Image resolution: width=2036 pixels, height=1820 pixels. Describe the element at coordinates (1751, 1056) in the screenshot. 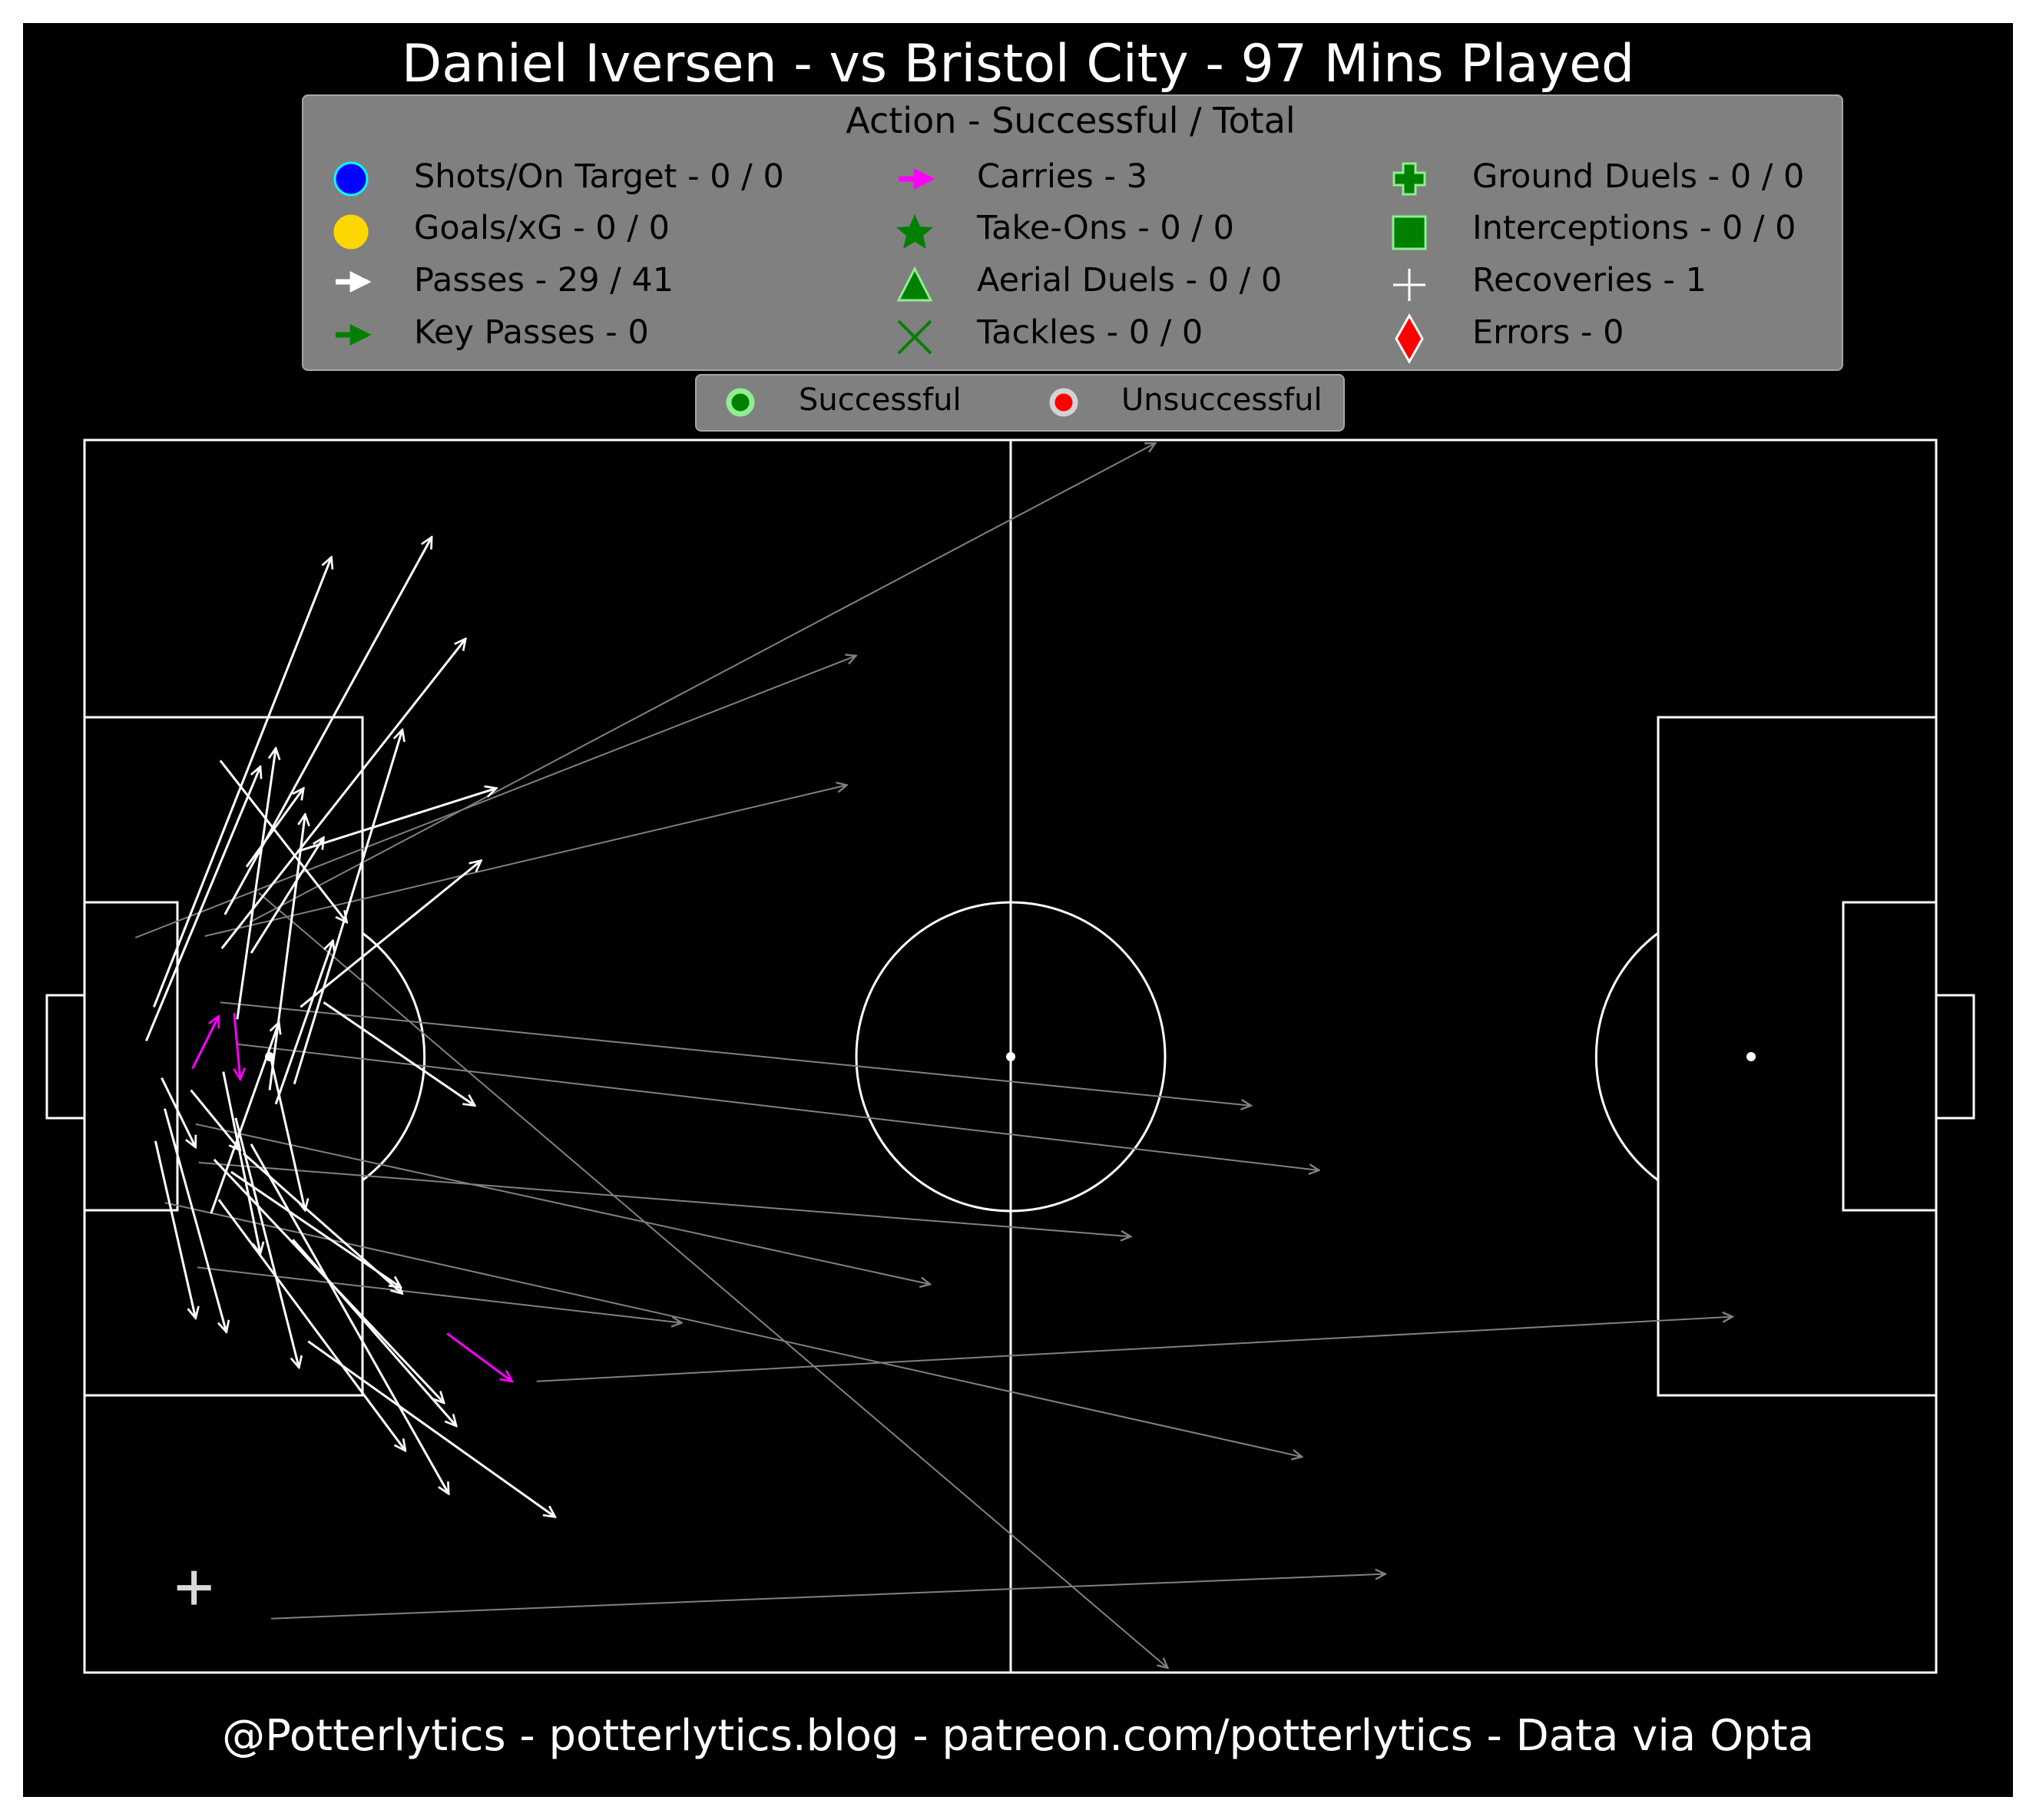

I see `right-penalty-spot` at that location.